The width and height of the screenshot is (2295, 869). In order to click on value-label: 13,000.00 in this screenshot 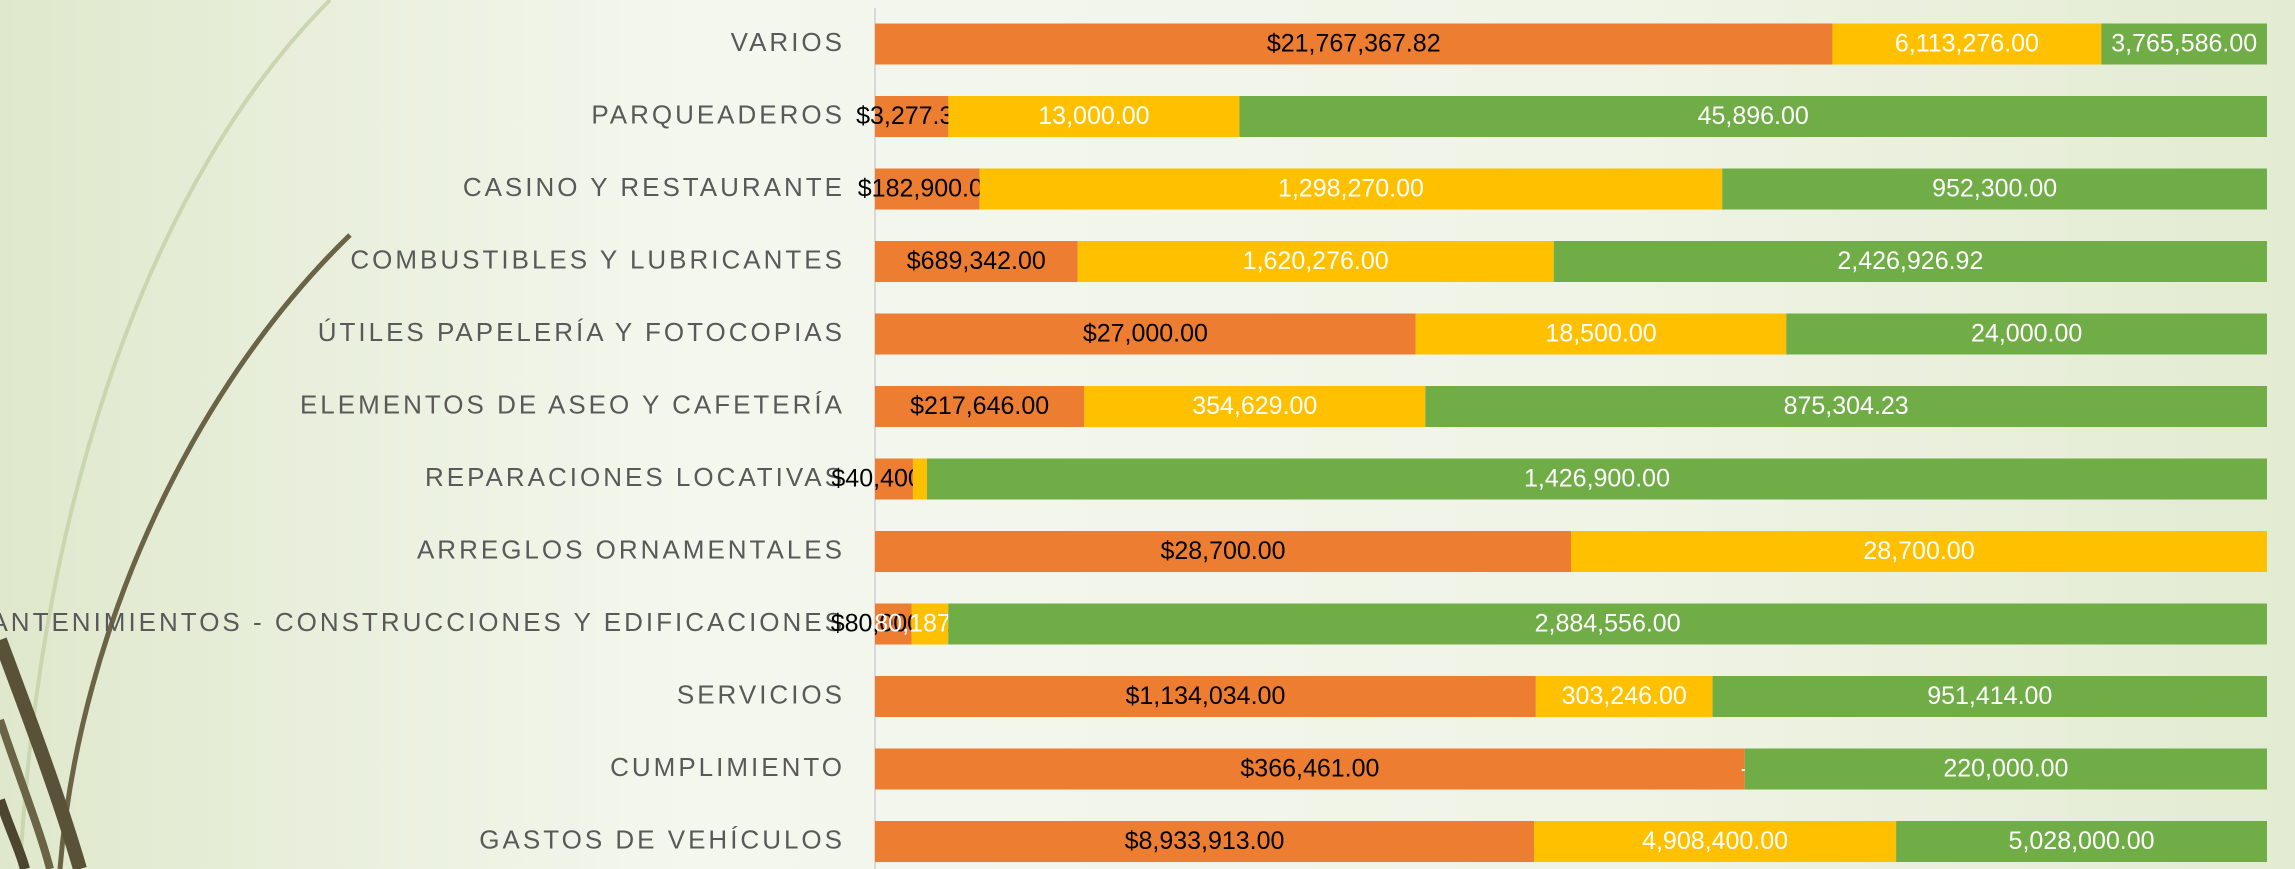, I will do `click(1093, 116)`.